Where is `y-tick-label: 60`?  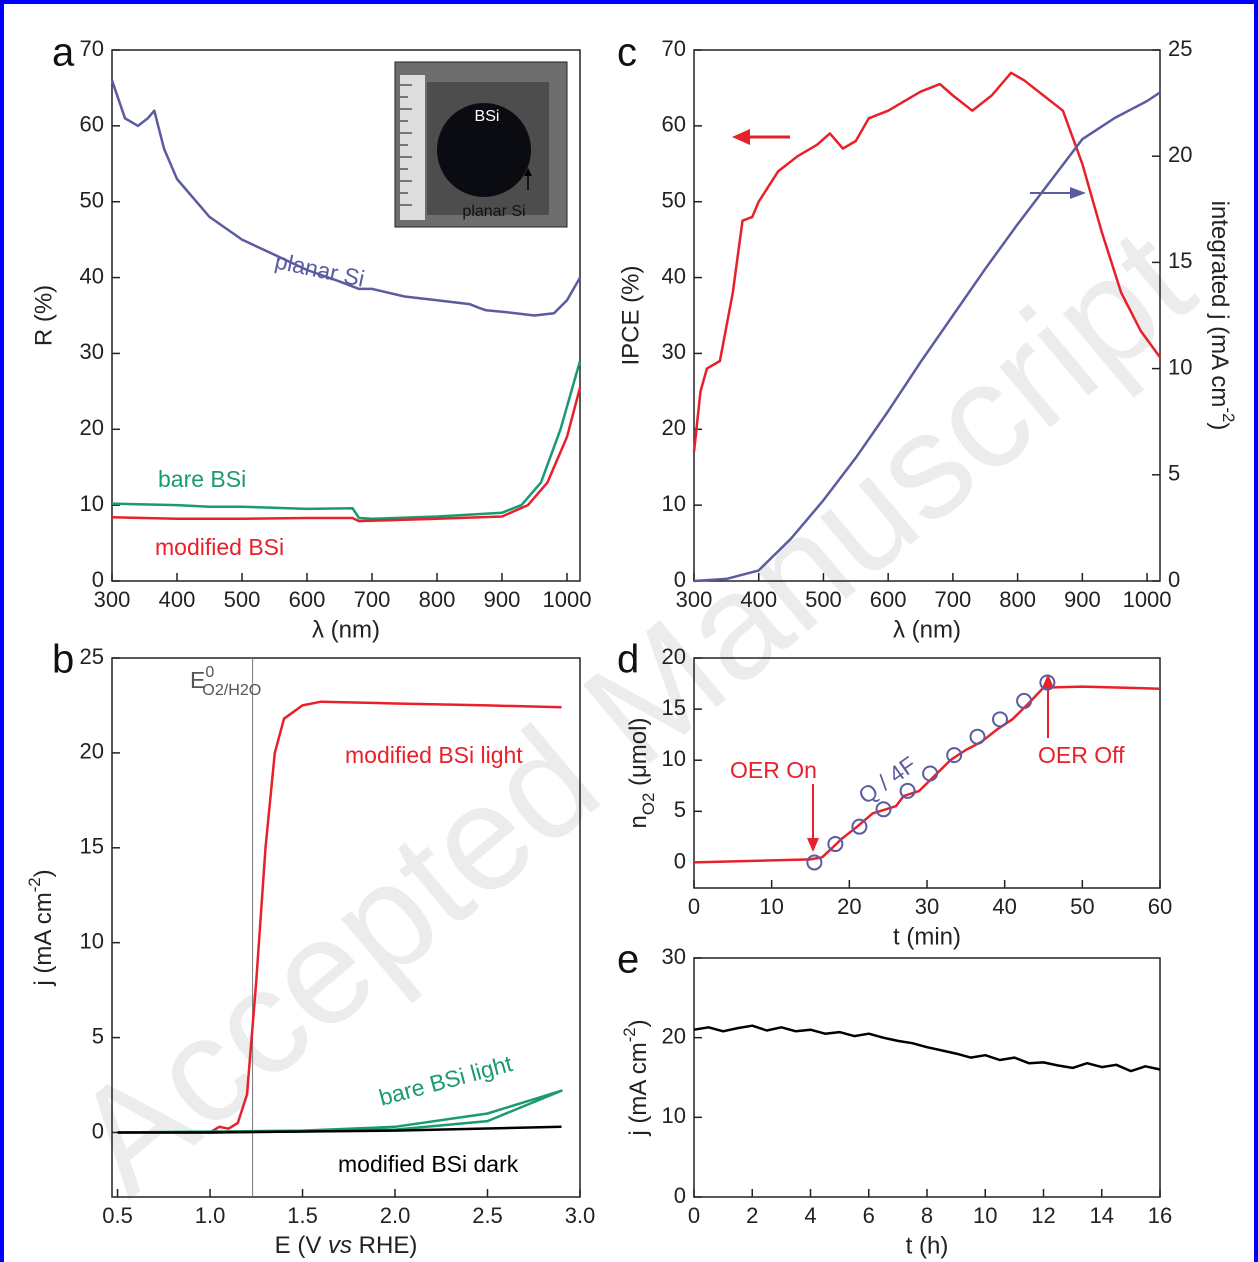
y-tick-label: 60 is located at coordinates (674, 124).